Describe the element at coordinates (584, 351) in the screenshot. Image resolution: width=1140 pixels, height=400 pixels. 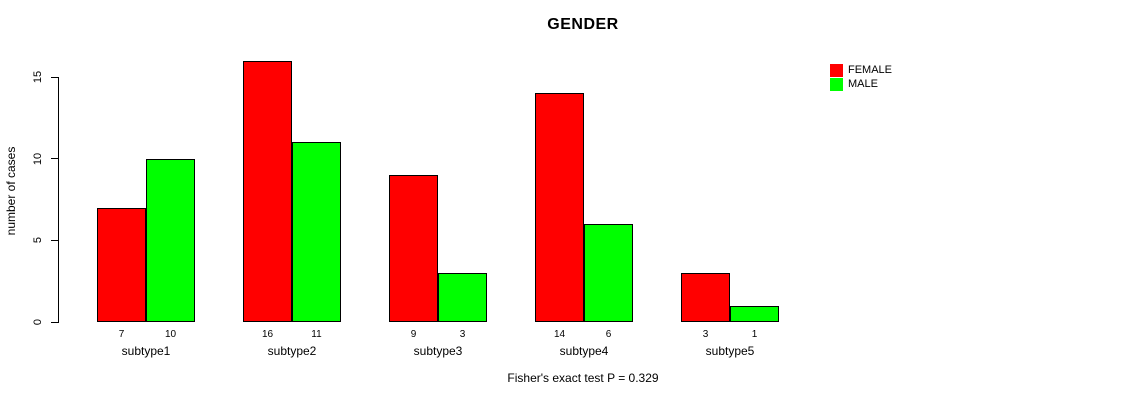
I see `category-label-subtype4: subtype4` at that location.